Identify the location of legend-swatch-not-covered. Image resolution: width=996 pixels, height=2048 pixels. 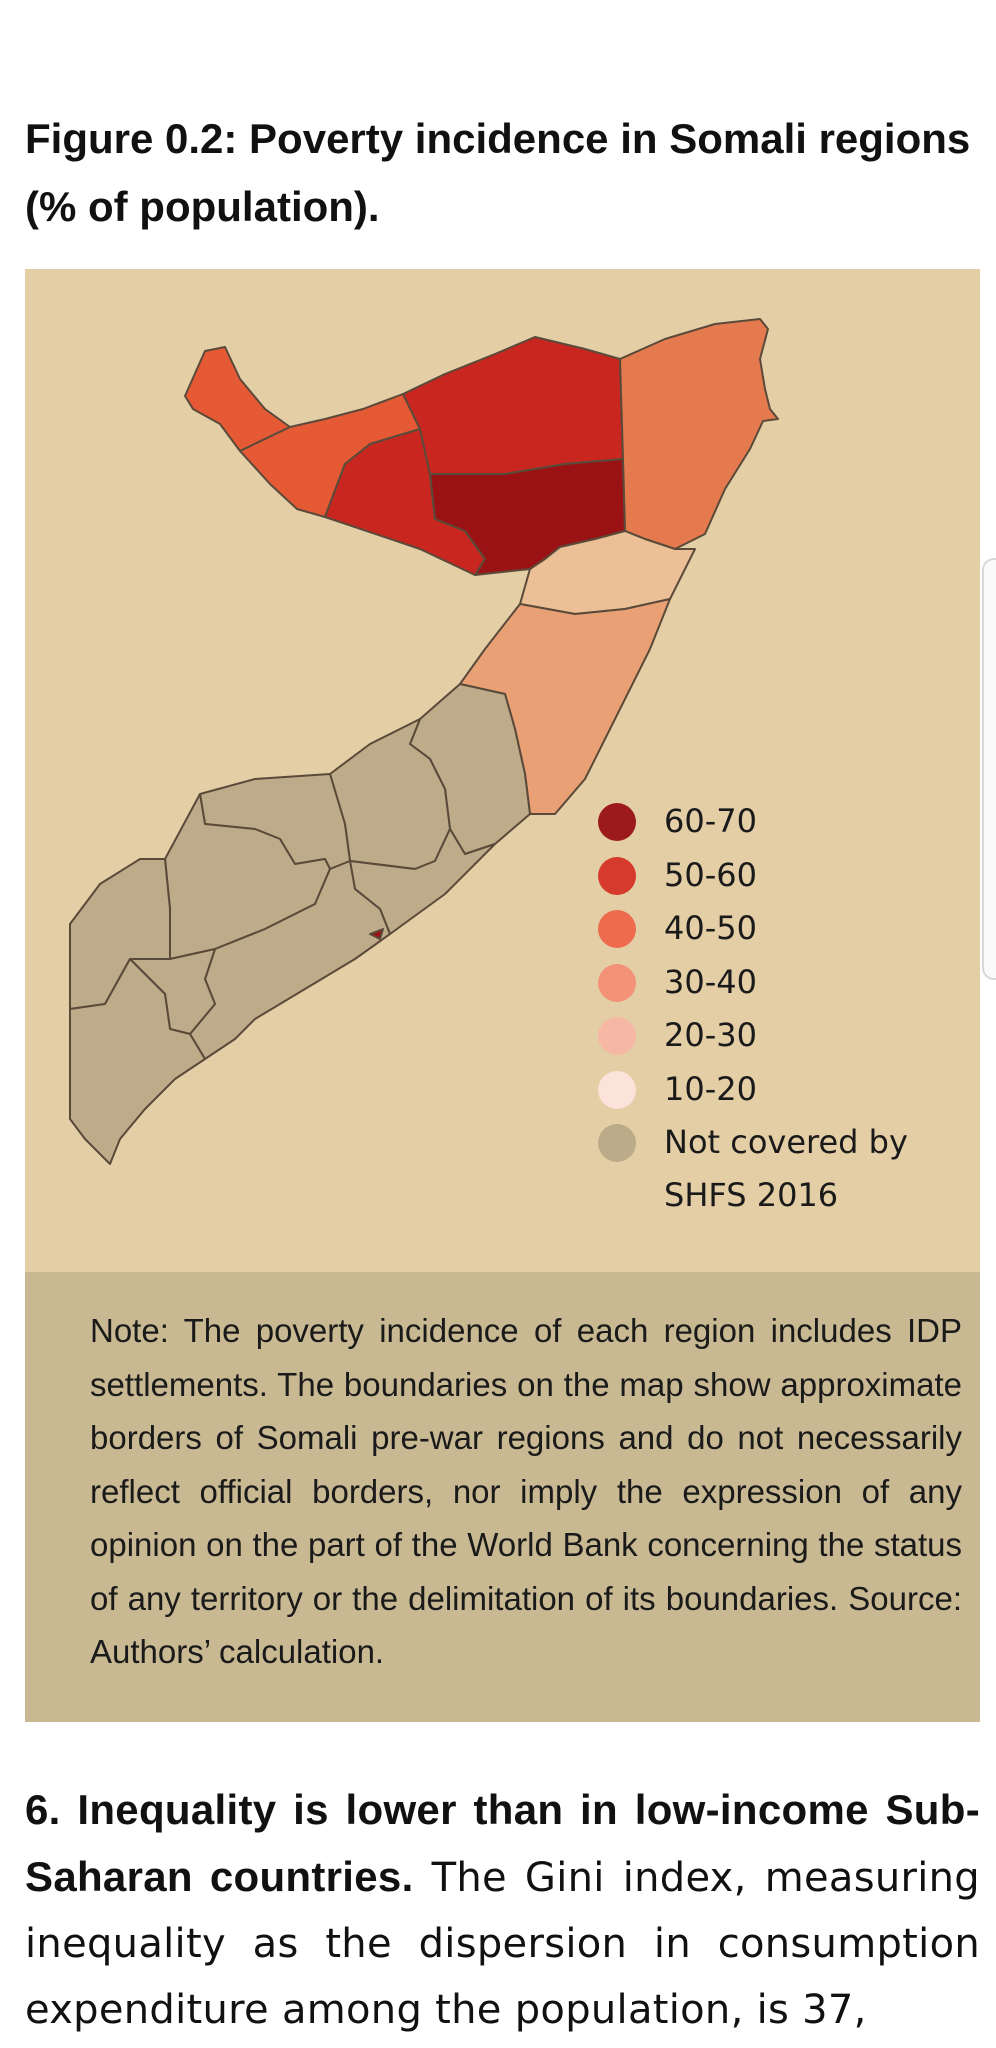
(617, 1143).